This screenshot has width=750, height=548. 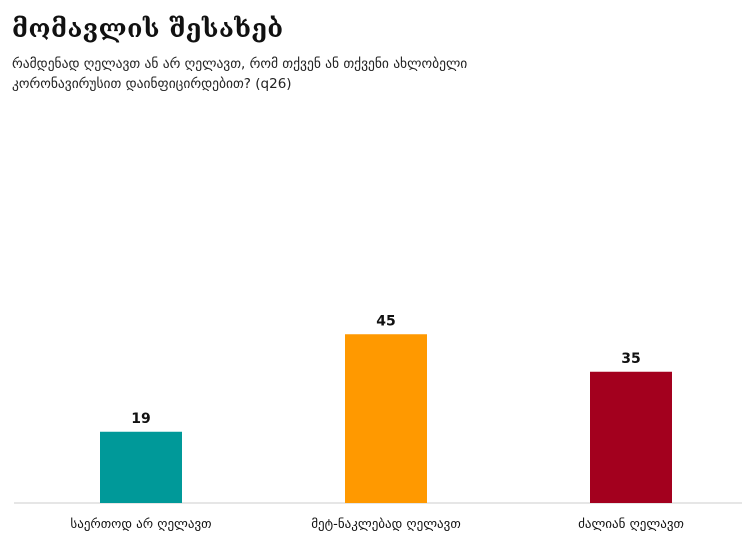 I want to click on chart-title: მომავლის შესახებ, so click(x=148, y=28).